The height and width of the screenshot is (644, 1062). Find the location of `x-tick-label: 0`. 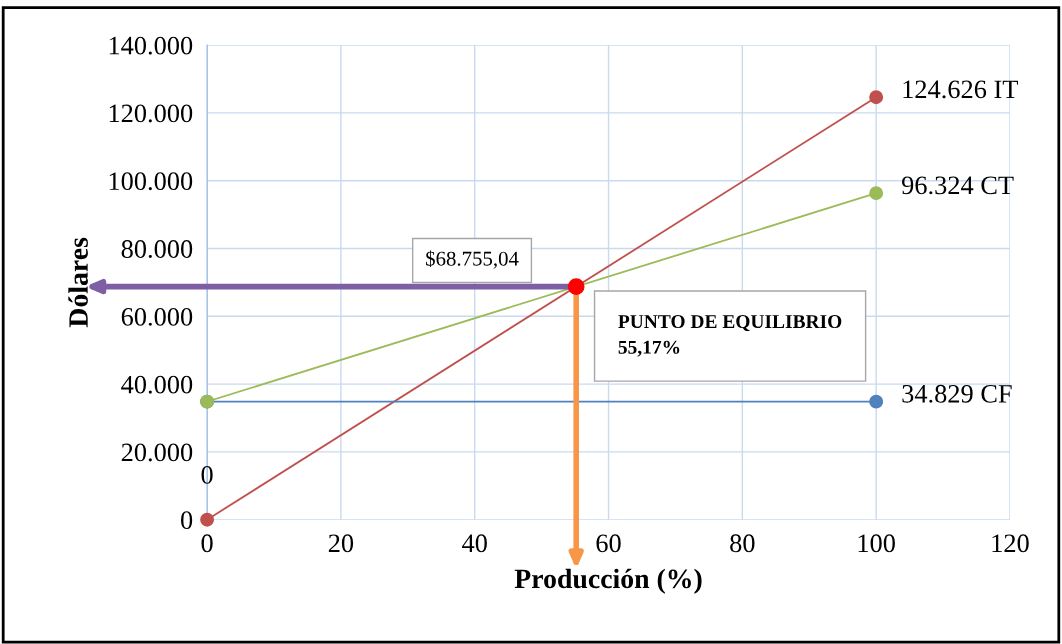

x-tick-label: 0 is located at coordinates (207, 543).